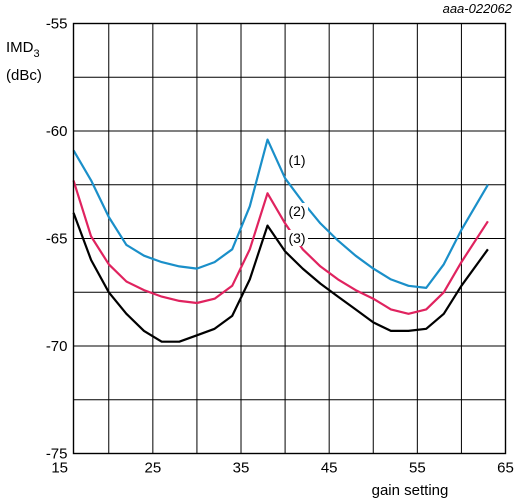 Image resolution: width=522 pixels, height=504 pixels. What do you see at coordinates (153, 468) in the screenshot?
I see `x-tick-label: 25` at bounding box center [153, 468].